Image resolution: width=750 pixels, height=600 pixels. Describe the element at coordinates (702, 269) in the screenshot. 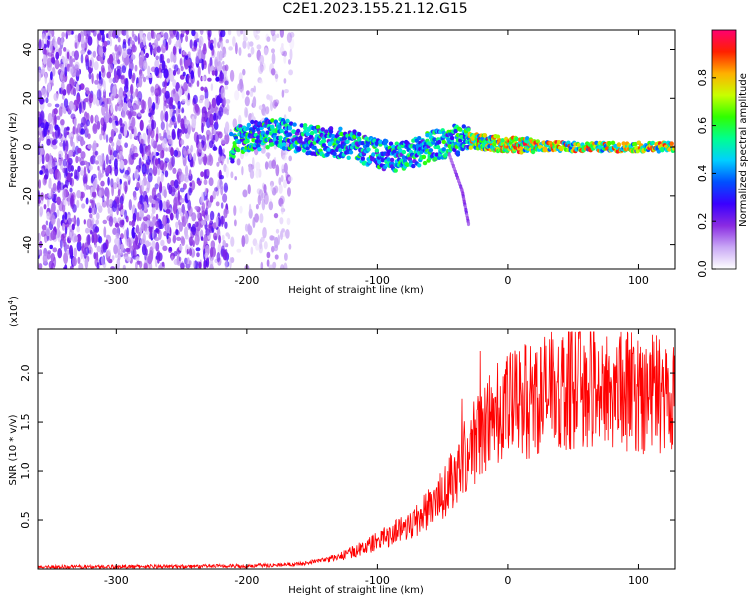

I see `colorbar-tick-label: 0.0` at that location.